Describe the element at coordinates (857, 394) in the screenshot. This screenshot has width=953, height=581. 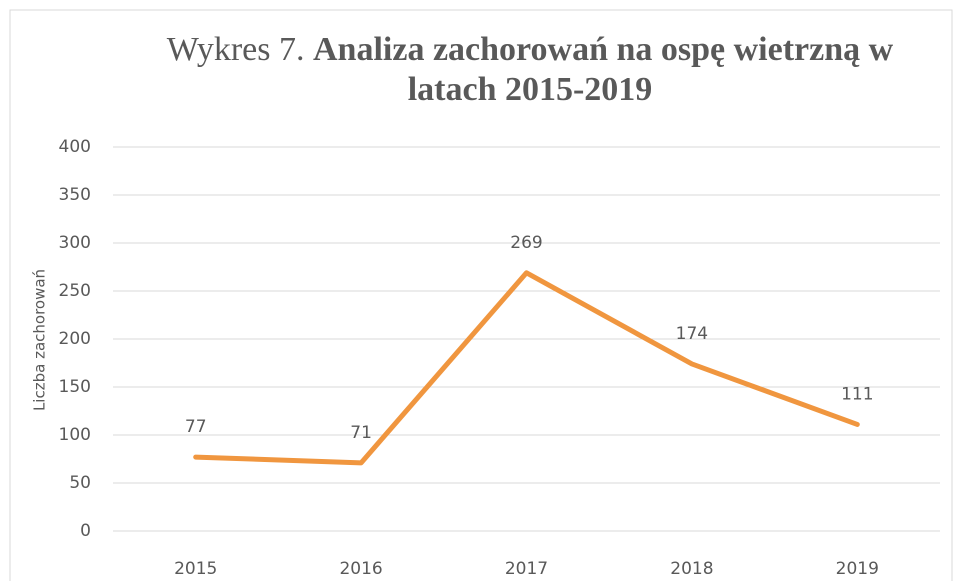
I see `data-label: 111` at that location.